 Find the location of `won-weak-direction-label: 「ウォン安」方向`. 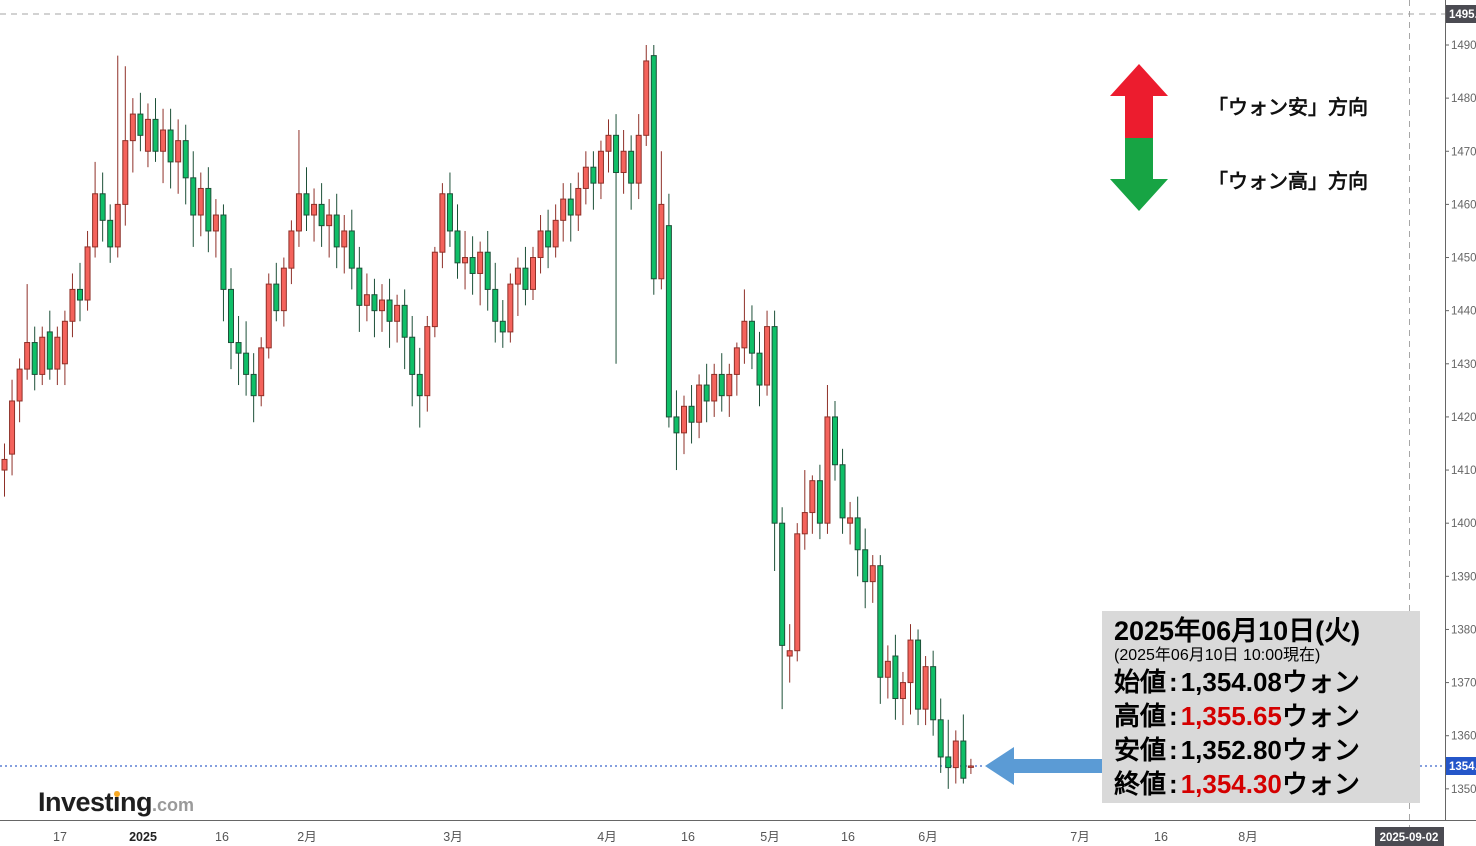

won-weak-direction-label: 「ウォン安」方向 is located at coordinates (1288, 108).